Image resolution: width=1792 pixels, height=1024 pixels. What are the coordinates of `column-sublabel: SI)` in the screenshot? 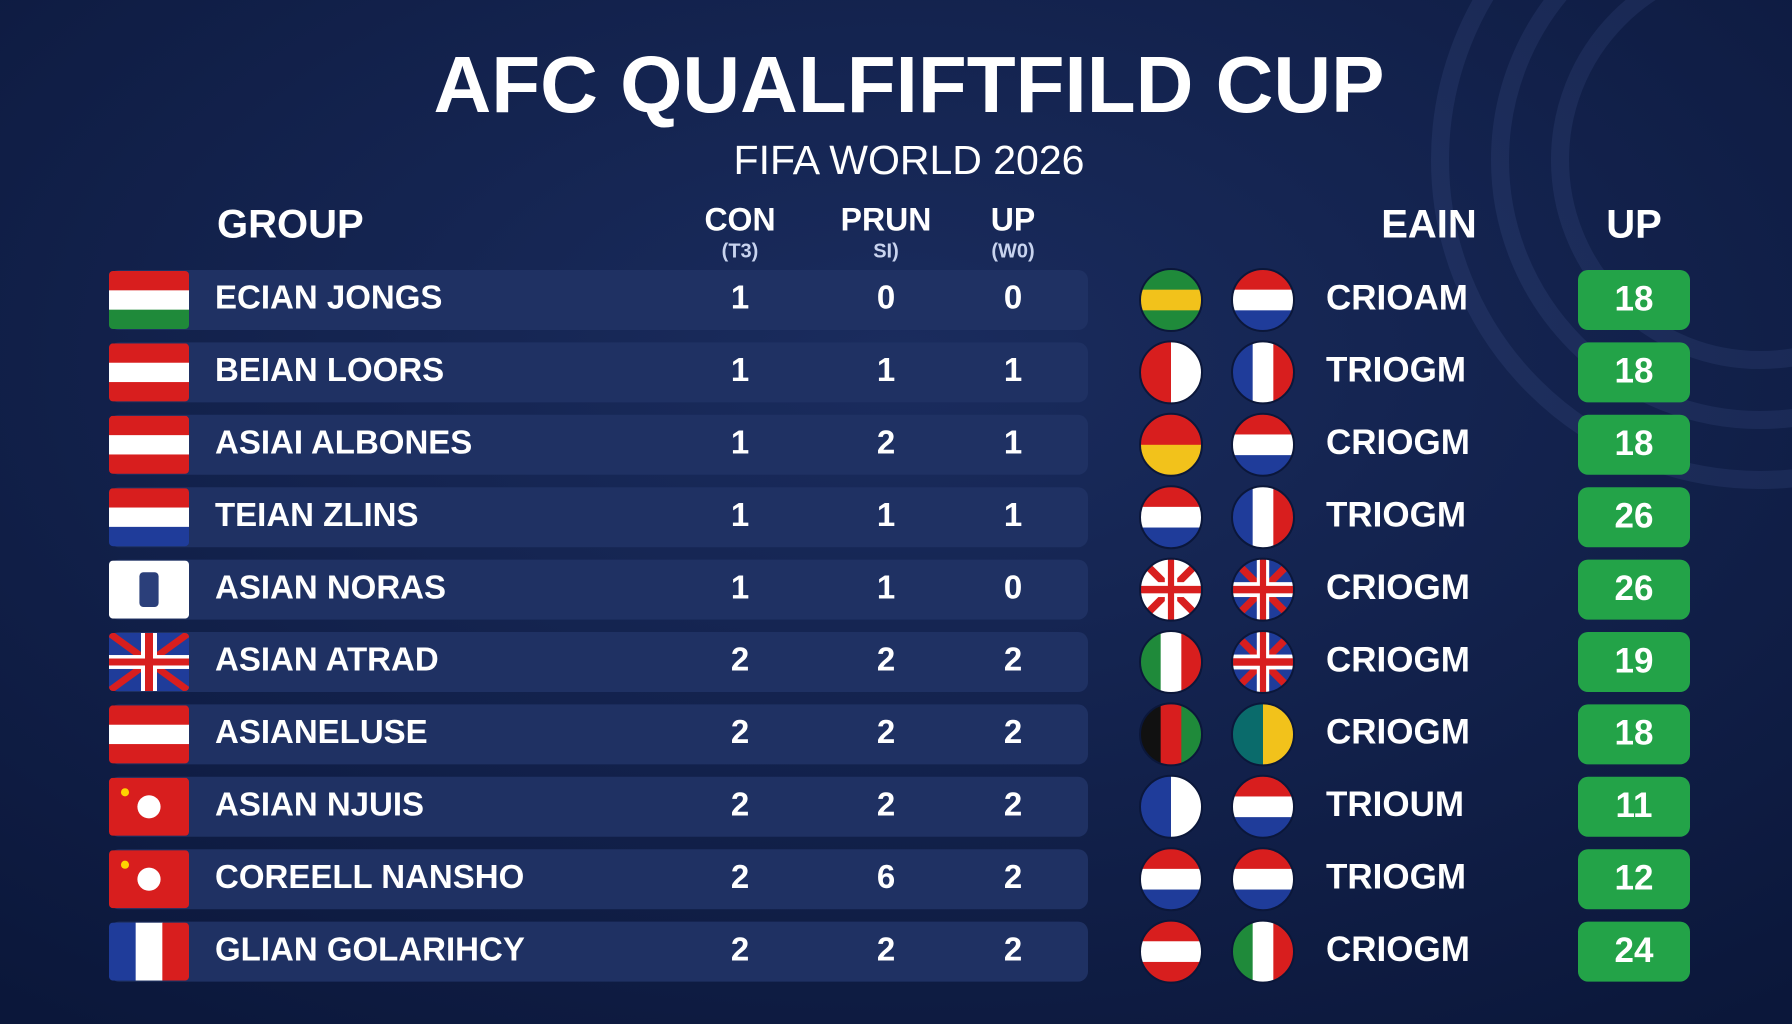 It's located at (886, 251).